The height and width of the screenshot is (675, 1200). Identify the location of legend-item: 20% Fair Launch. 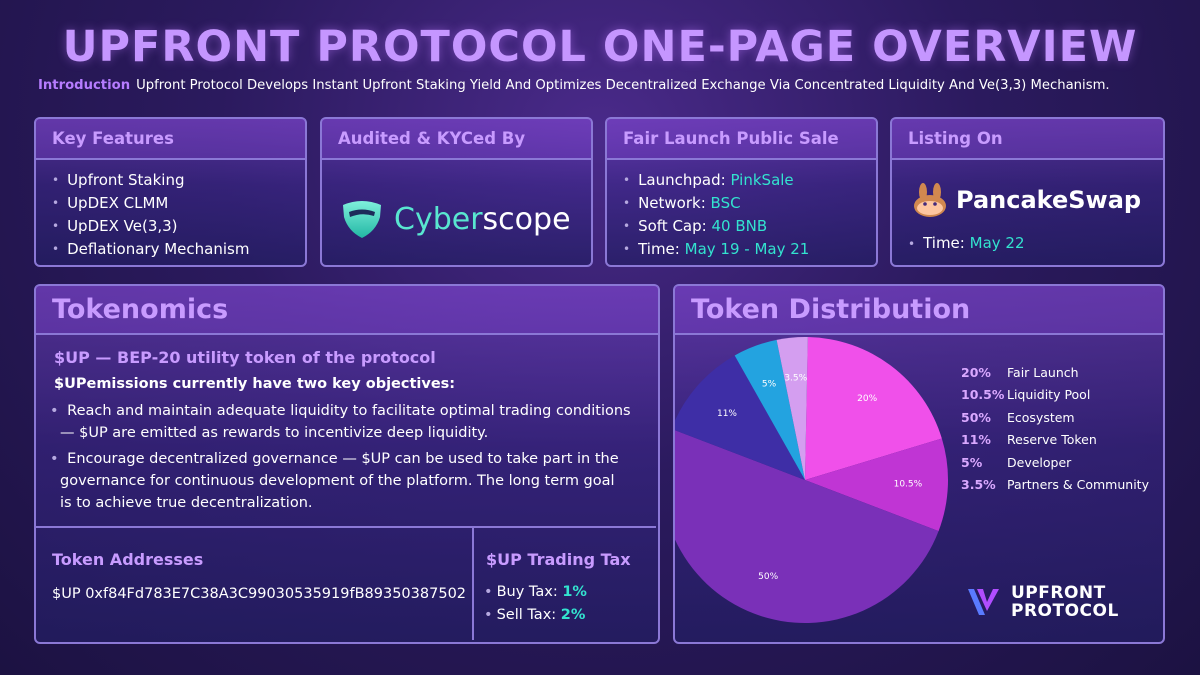
(1055, 373).